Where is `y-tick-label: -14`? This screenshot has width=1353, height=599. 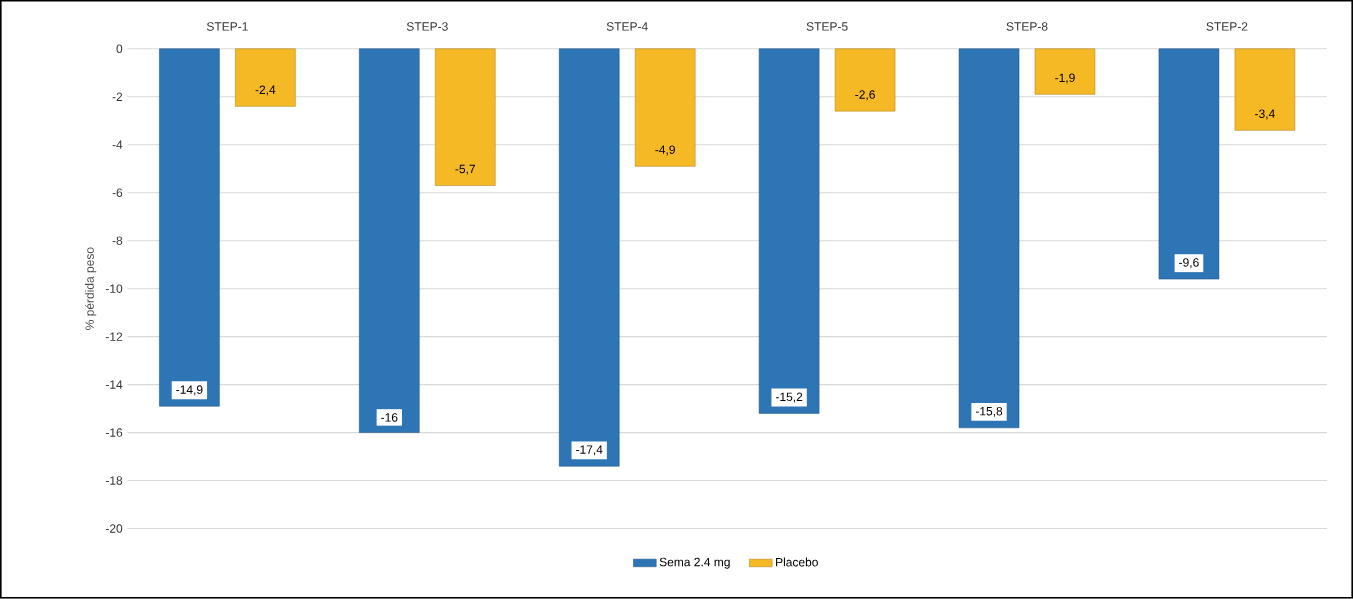
y-tick-label: -14 is located at coordinates (114, 384).